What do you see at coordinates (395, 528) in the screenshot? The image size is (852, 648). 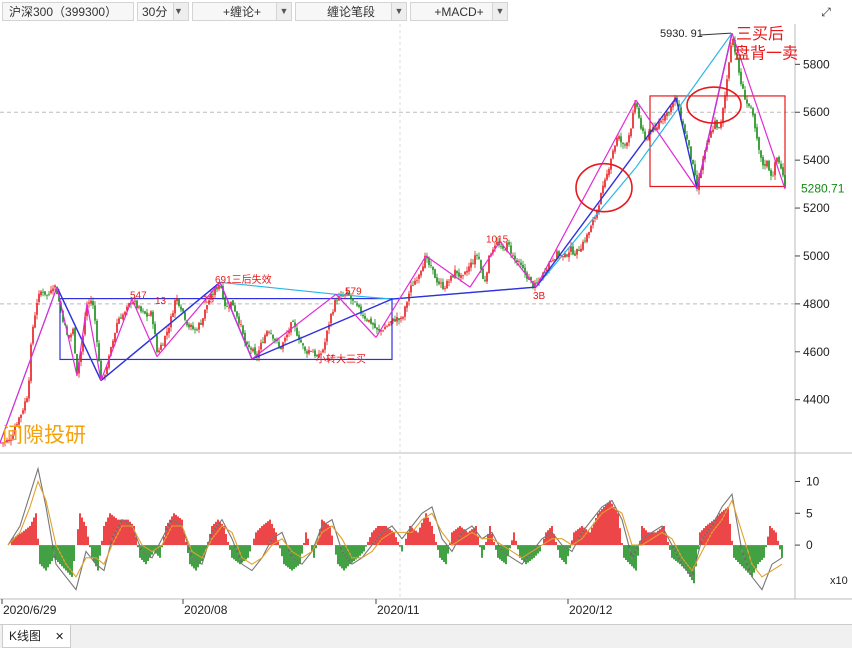 I see `macd-dea-line` at bounding box center [395, 528].